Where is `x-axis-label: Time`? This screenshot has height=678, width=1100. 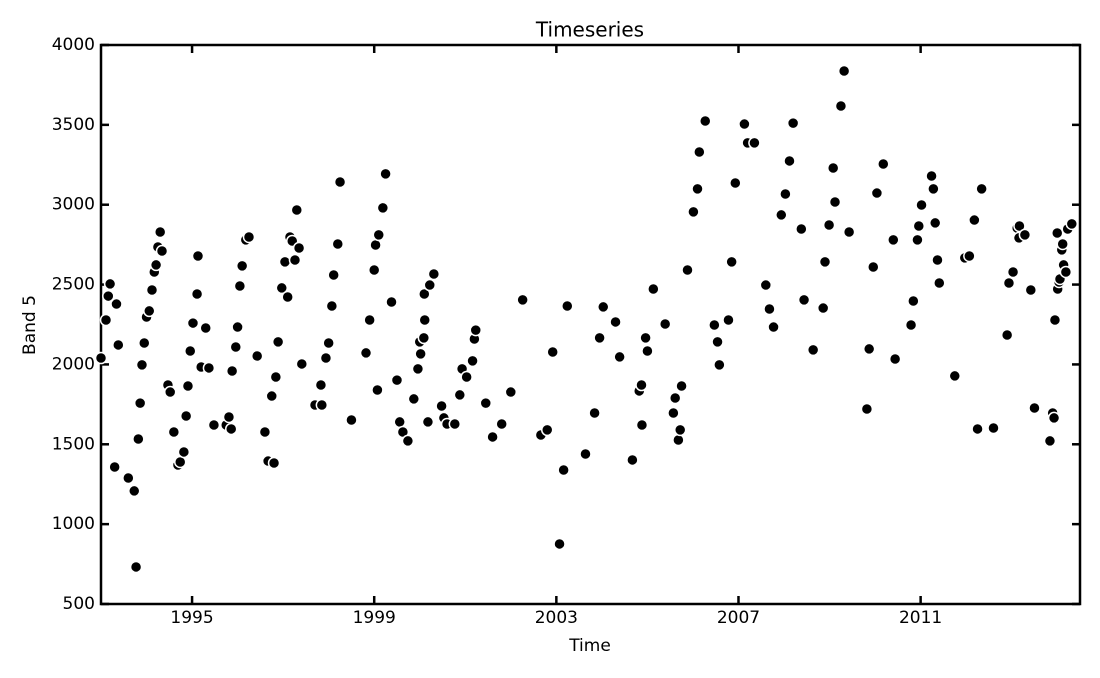
x-axis-label: Time is located at coordinates (589, 646).